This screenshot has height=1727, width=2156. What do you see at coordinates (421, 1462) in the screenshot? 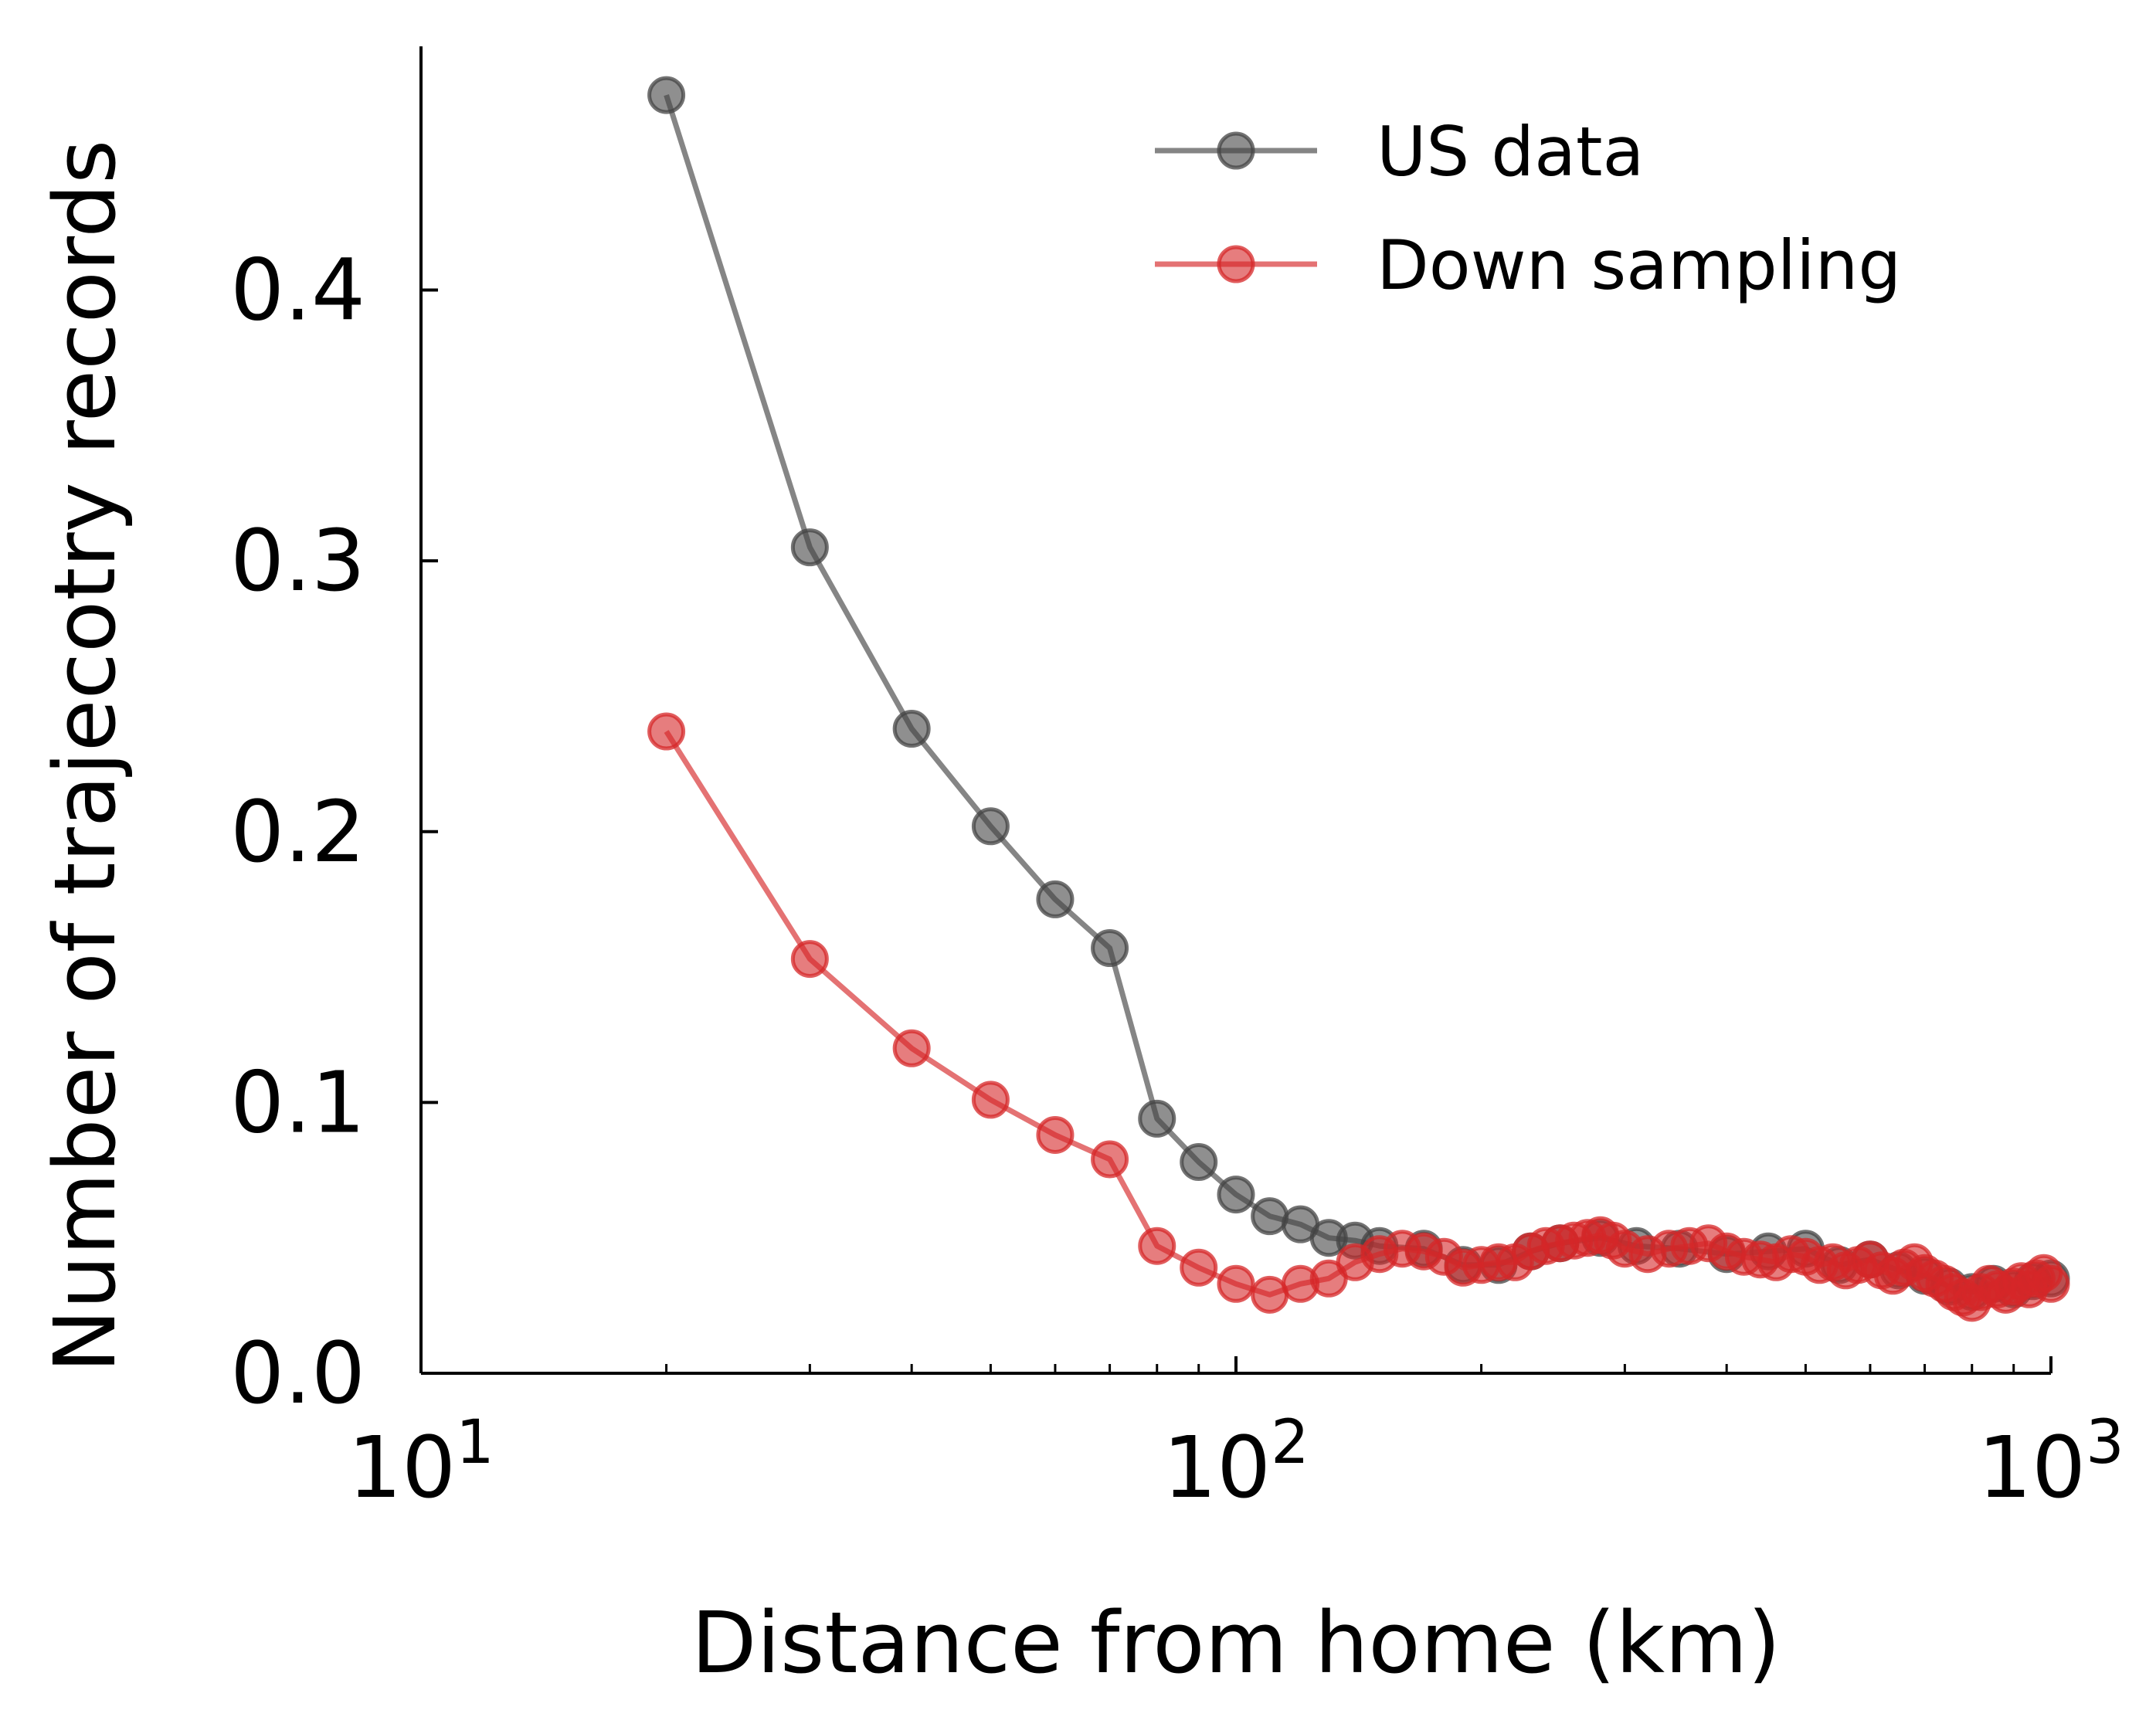
I see `x-tick-label-0: 10¹` at bounding box center [421, 1462].